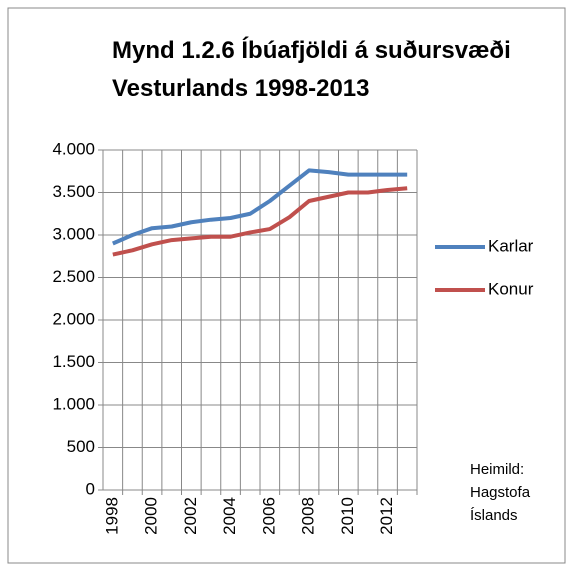 The width and height of the screenshot is (573, 571). I want to click on y-tick-label: 3.500, so click(73, 191).